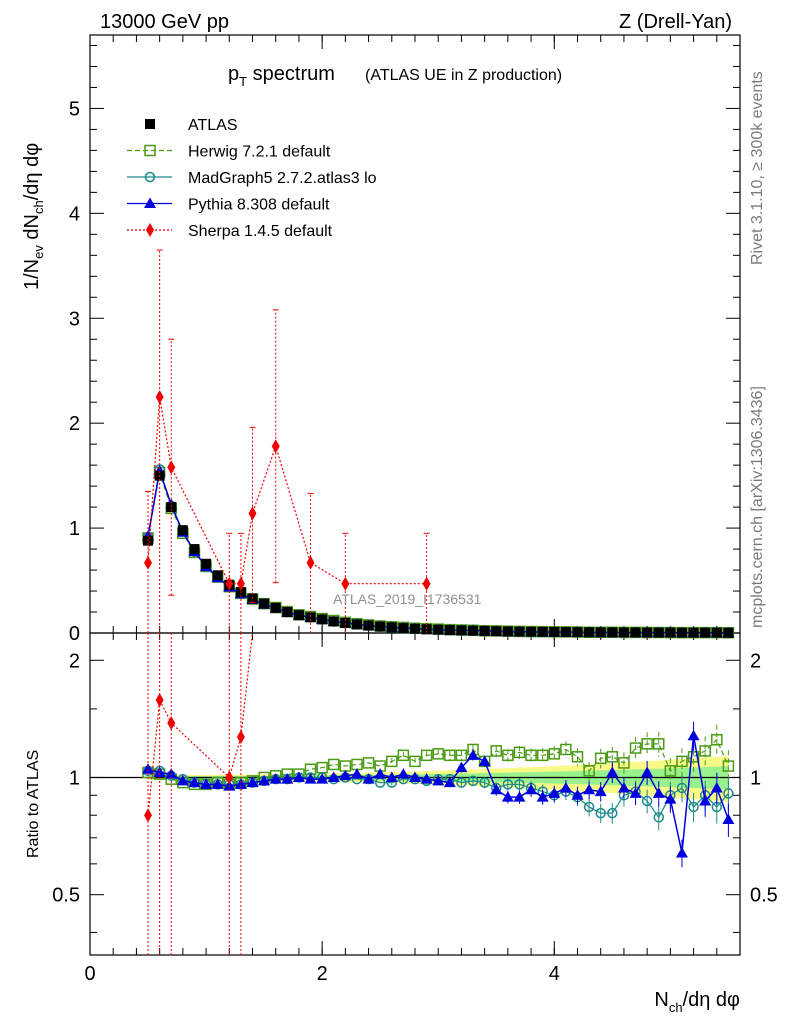  Describe the element at coordinates (675, 22) in the screenshot. I see `process-label: Z (Drell-Yan)` at that location.